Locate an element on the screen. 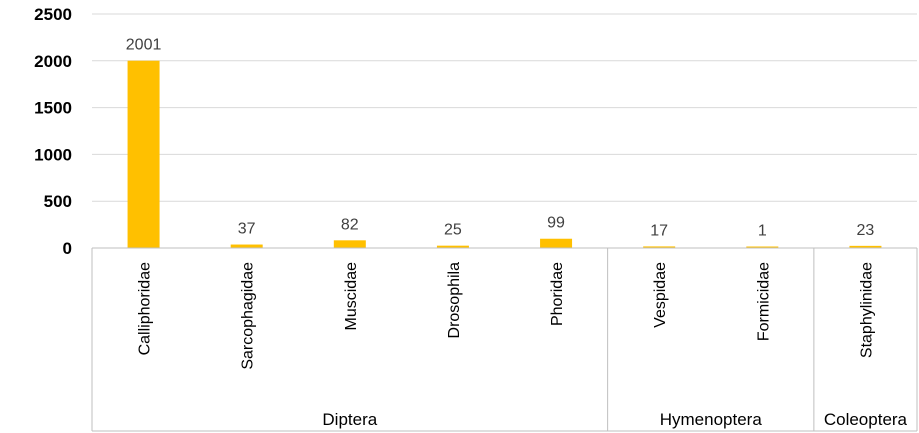  y-tick-label: 2500 is located at coordinates (53, 14).